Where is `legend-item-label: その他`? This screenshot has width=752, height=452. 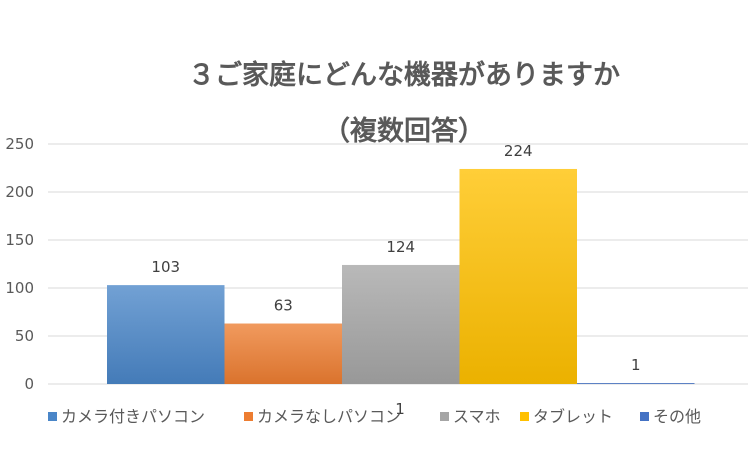 legend-item-label: その他 is located at coordinates (677, 416).